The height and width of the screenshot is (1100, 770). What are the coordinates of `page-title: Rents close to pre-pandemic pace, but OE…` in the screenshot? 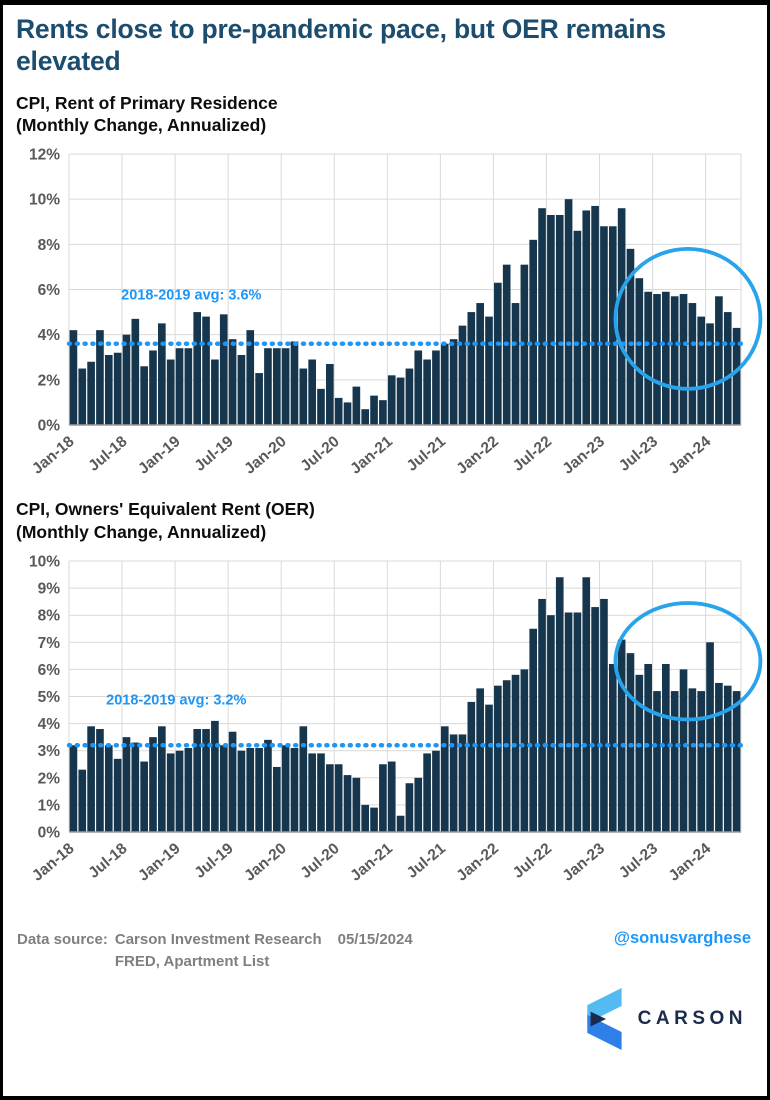 It's located at (384, 45).